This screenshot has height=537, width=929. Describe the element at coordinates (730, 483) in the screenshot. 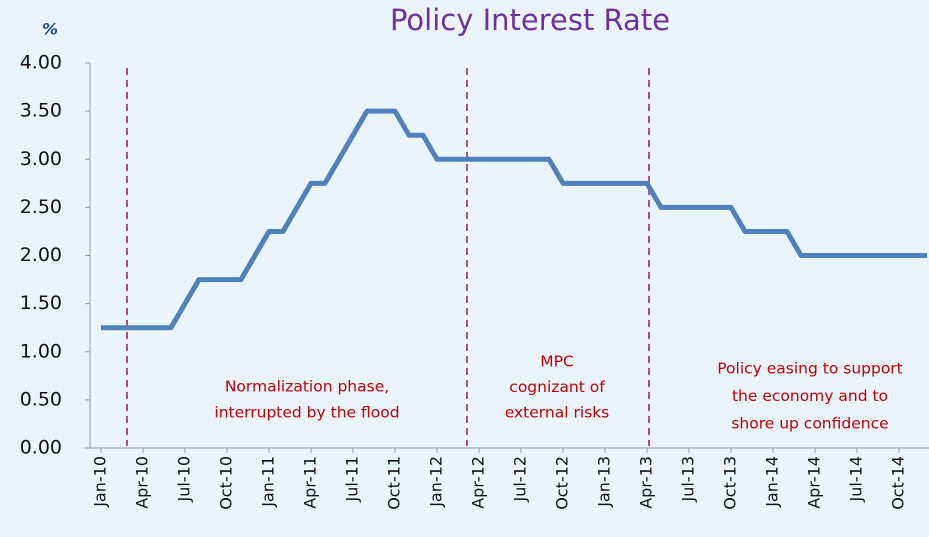

I see `x-tick-label: Oct-13` at that location.